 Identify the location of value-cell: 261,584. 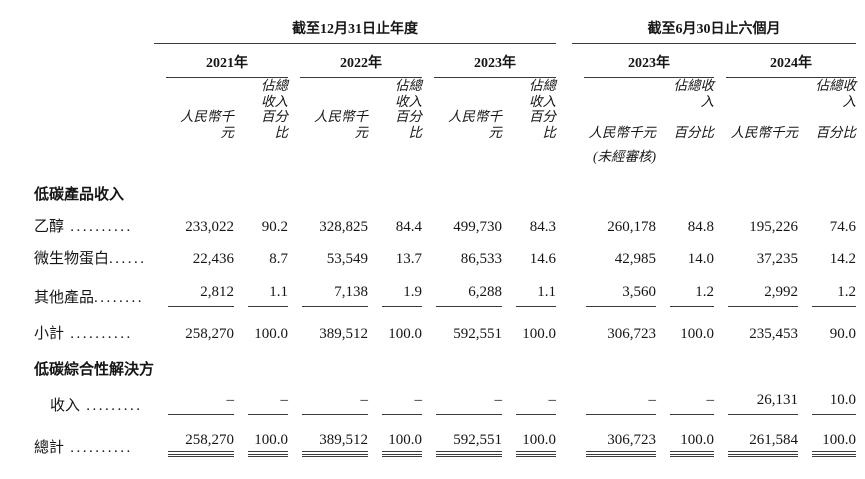
(756, 436).